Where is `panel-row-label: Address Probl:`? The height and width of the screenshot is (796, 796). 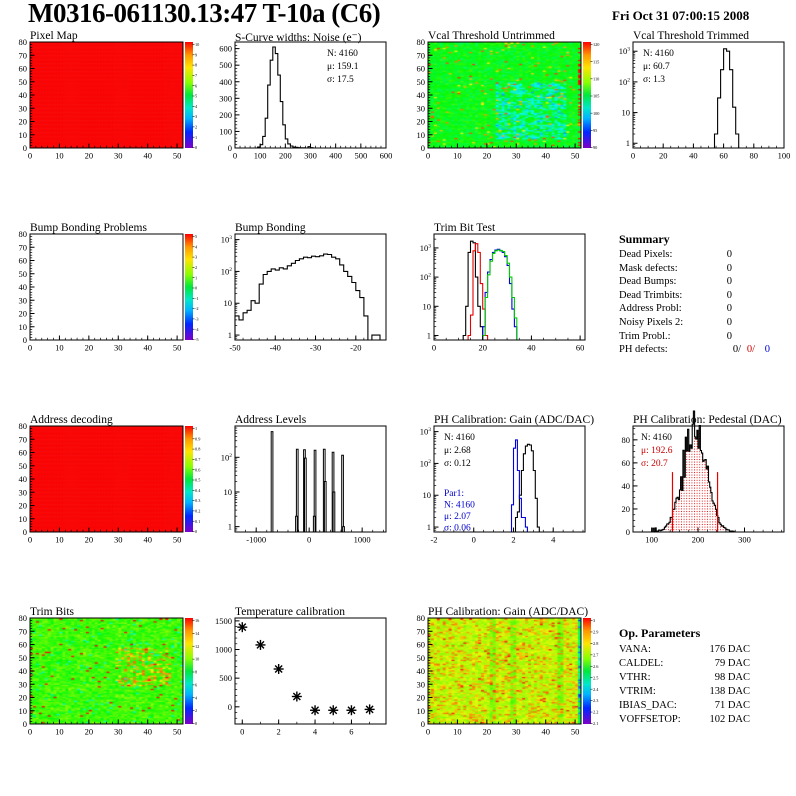
panel-row-label: Address Probl: is located at coordinates (650, 309).